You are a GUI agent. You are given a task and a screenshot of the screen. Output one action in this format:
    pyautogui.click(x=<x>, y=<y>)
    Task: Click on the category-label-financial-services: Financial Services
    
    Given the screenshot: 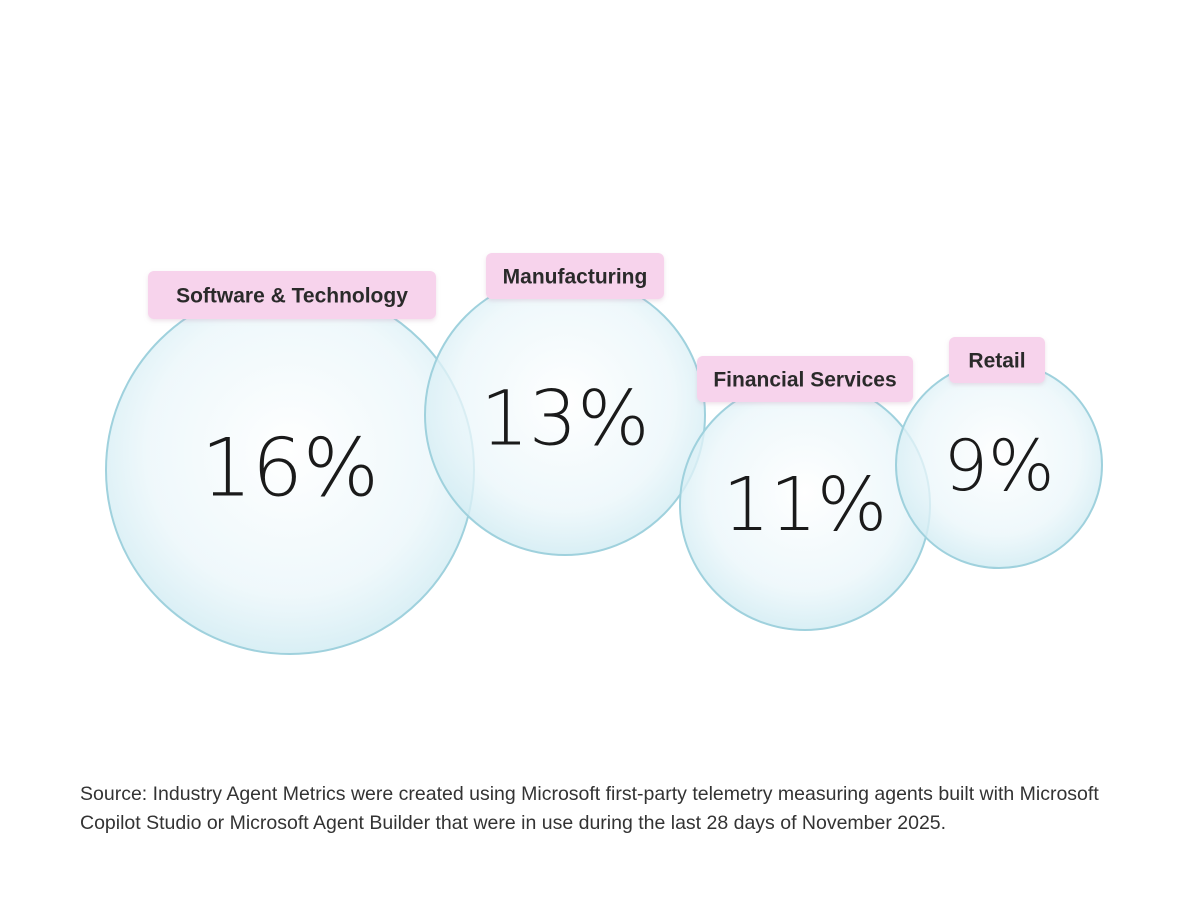 What is the action you would take?
    pyautogui.click(x=804, y=380)
    